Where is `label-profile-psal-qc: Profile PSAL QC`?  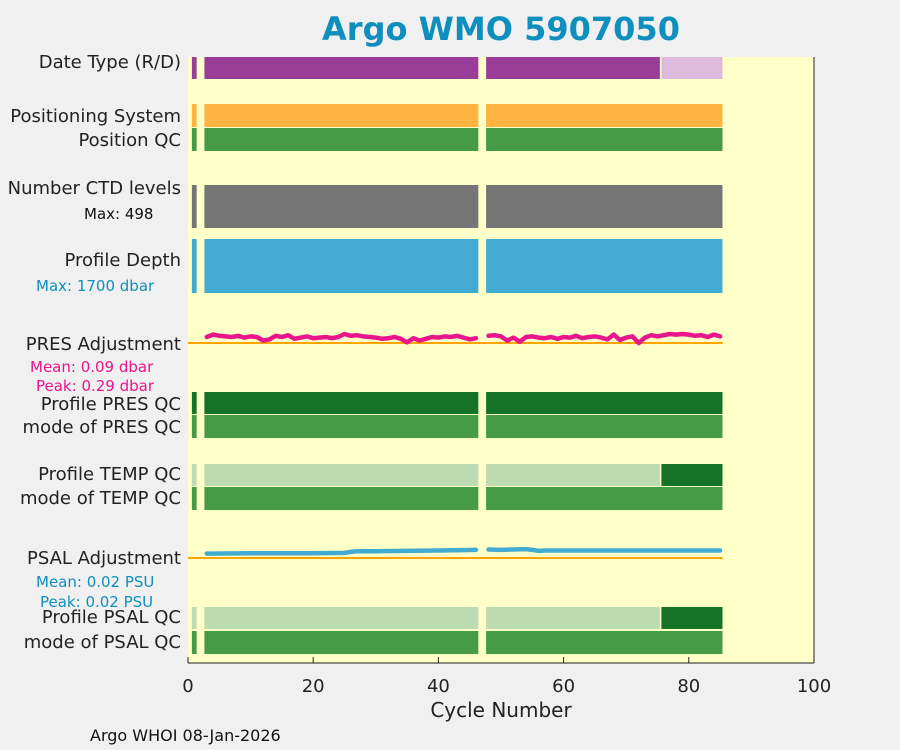 label-profile-psal-qc: Profile PSAL QC is located at coordinates (111, 617).